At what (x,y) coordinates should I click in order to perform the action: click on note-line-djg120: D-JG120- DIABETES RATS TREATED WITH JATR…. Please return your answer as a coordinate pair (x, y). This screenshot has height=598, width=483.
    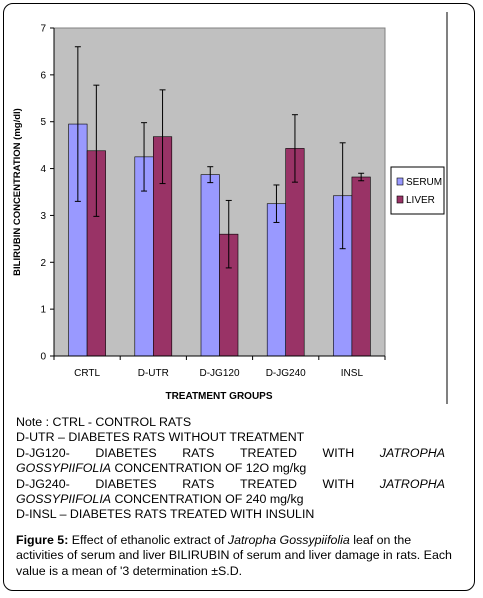
    Looking at the image, I should click on (230, 453).